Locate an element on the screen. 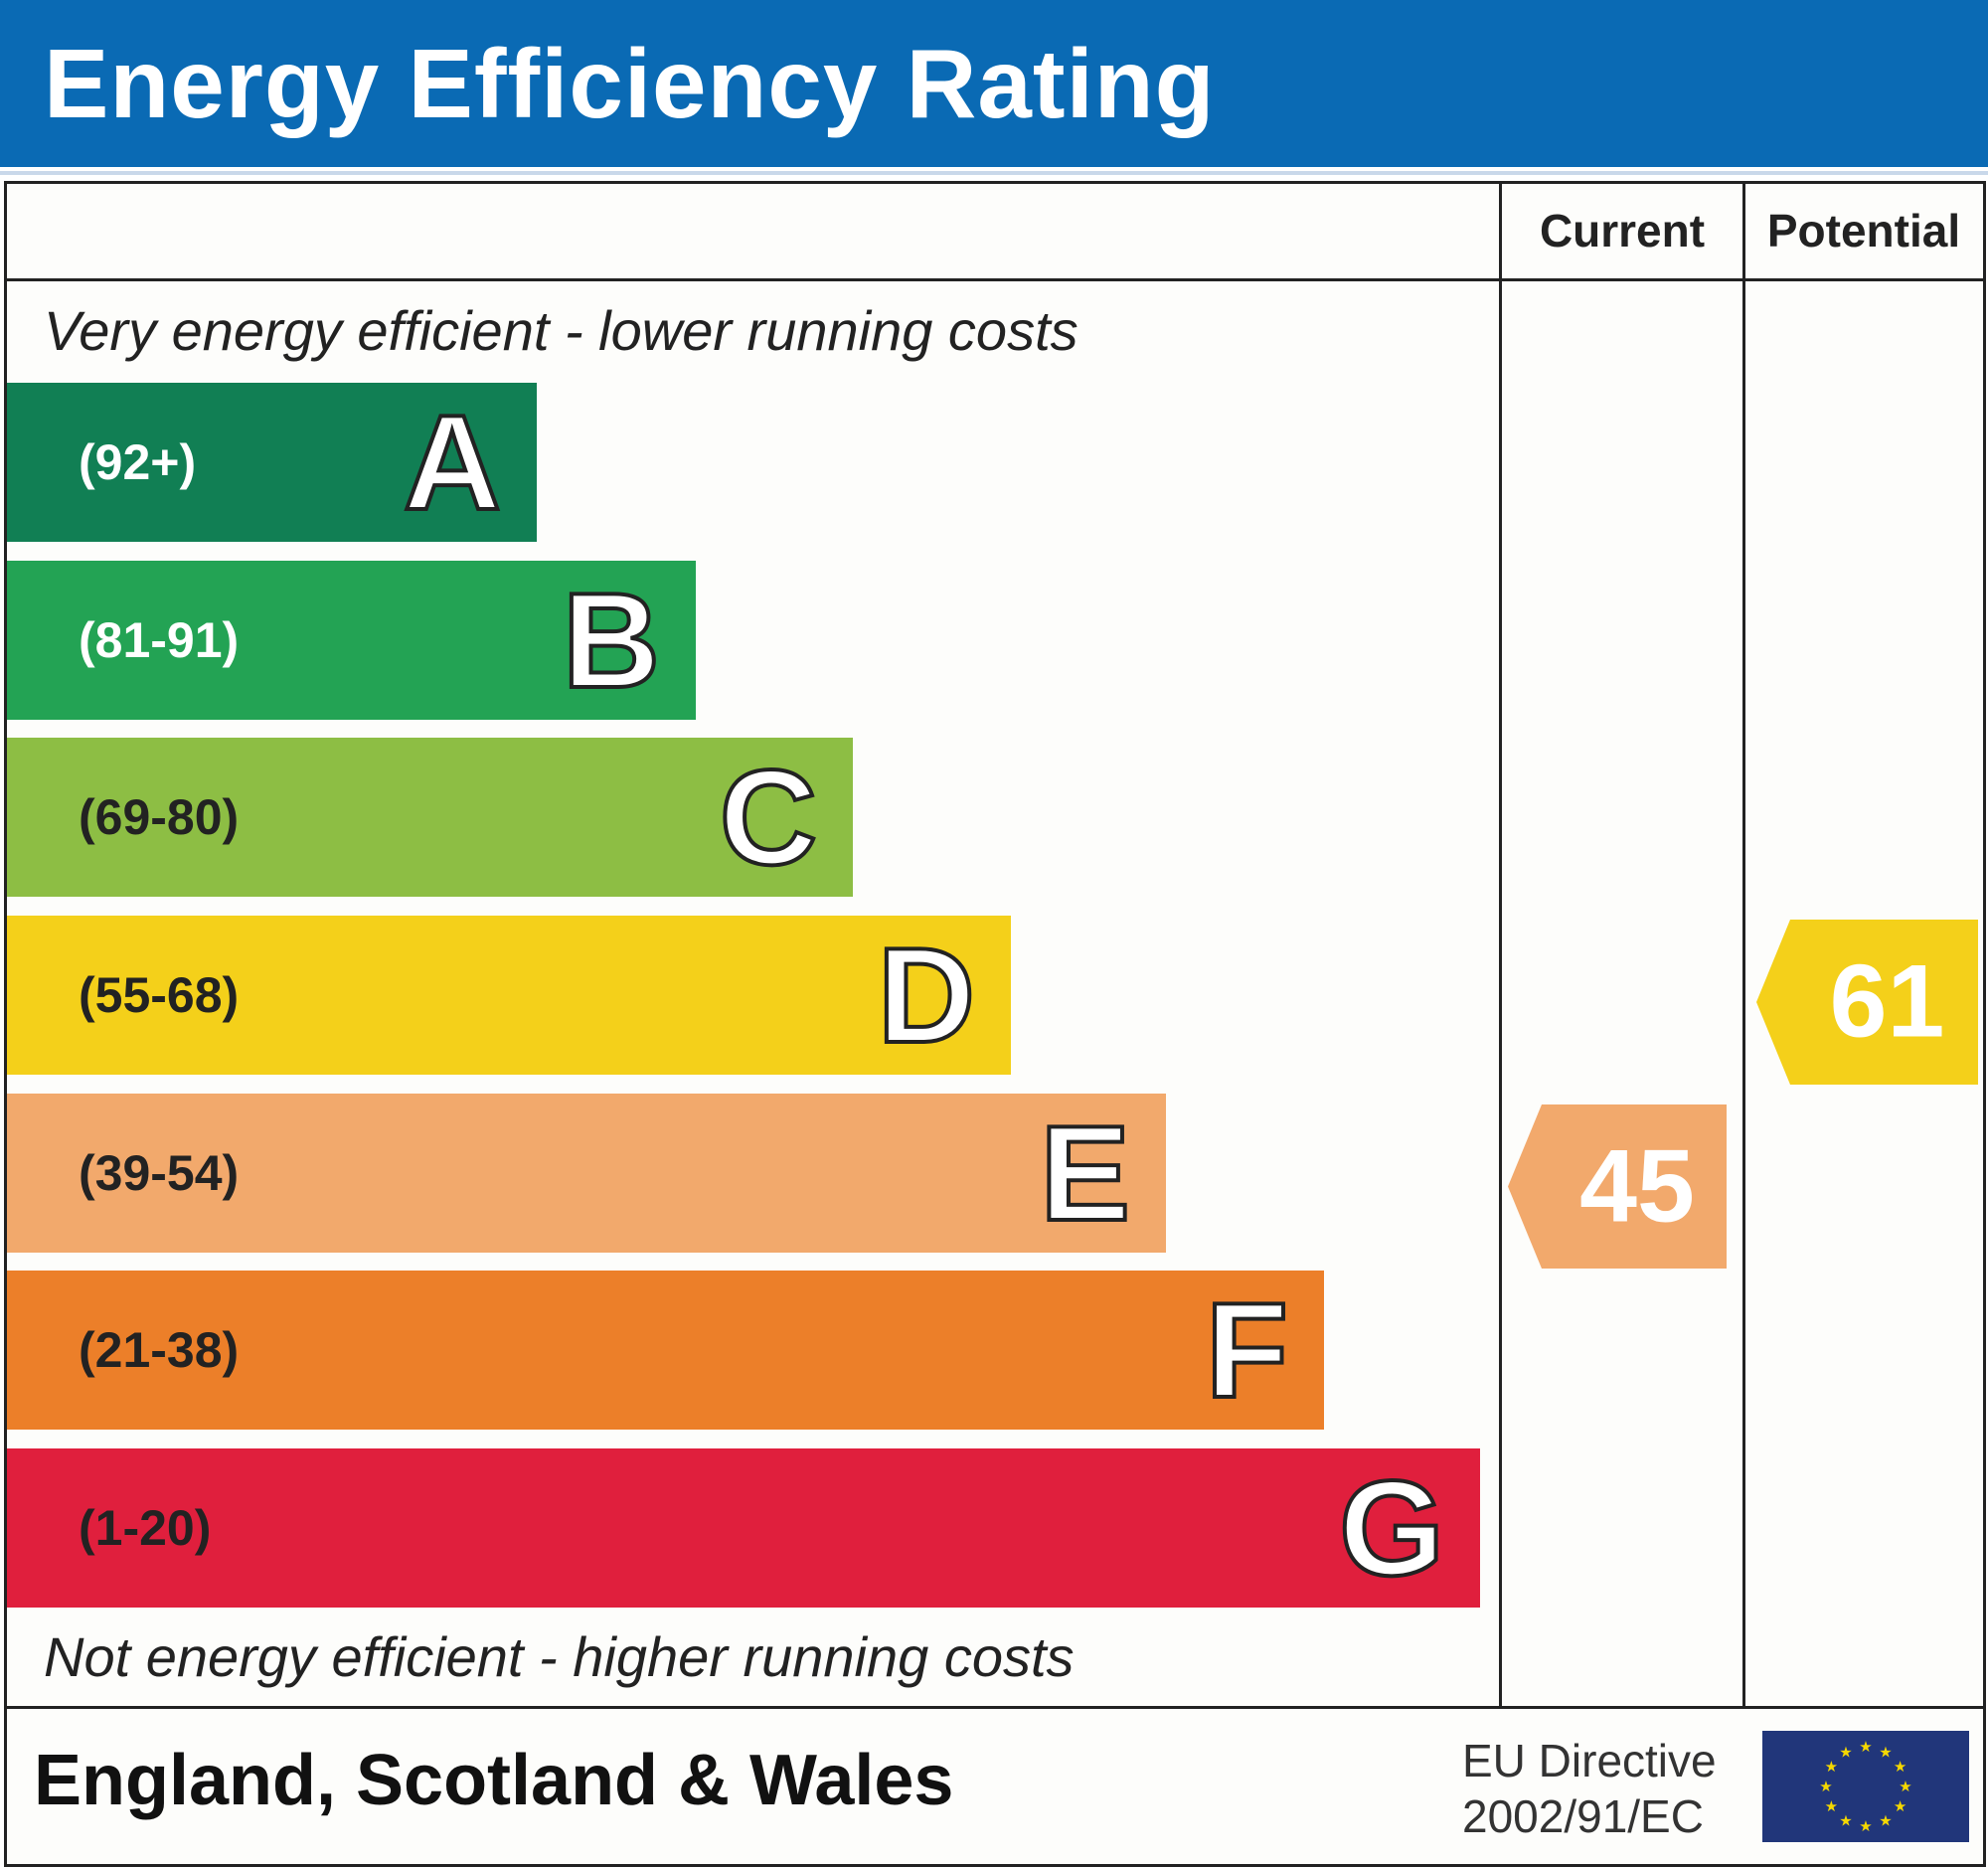 The height and width of the screenshot is (1867, 1988). potential-rating-arrow: 61 is located at coordinates (1867, 1002).